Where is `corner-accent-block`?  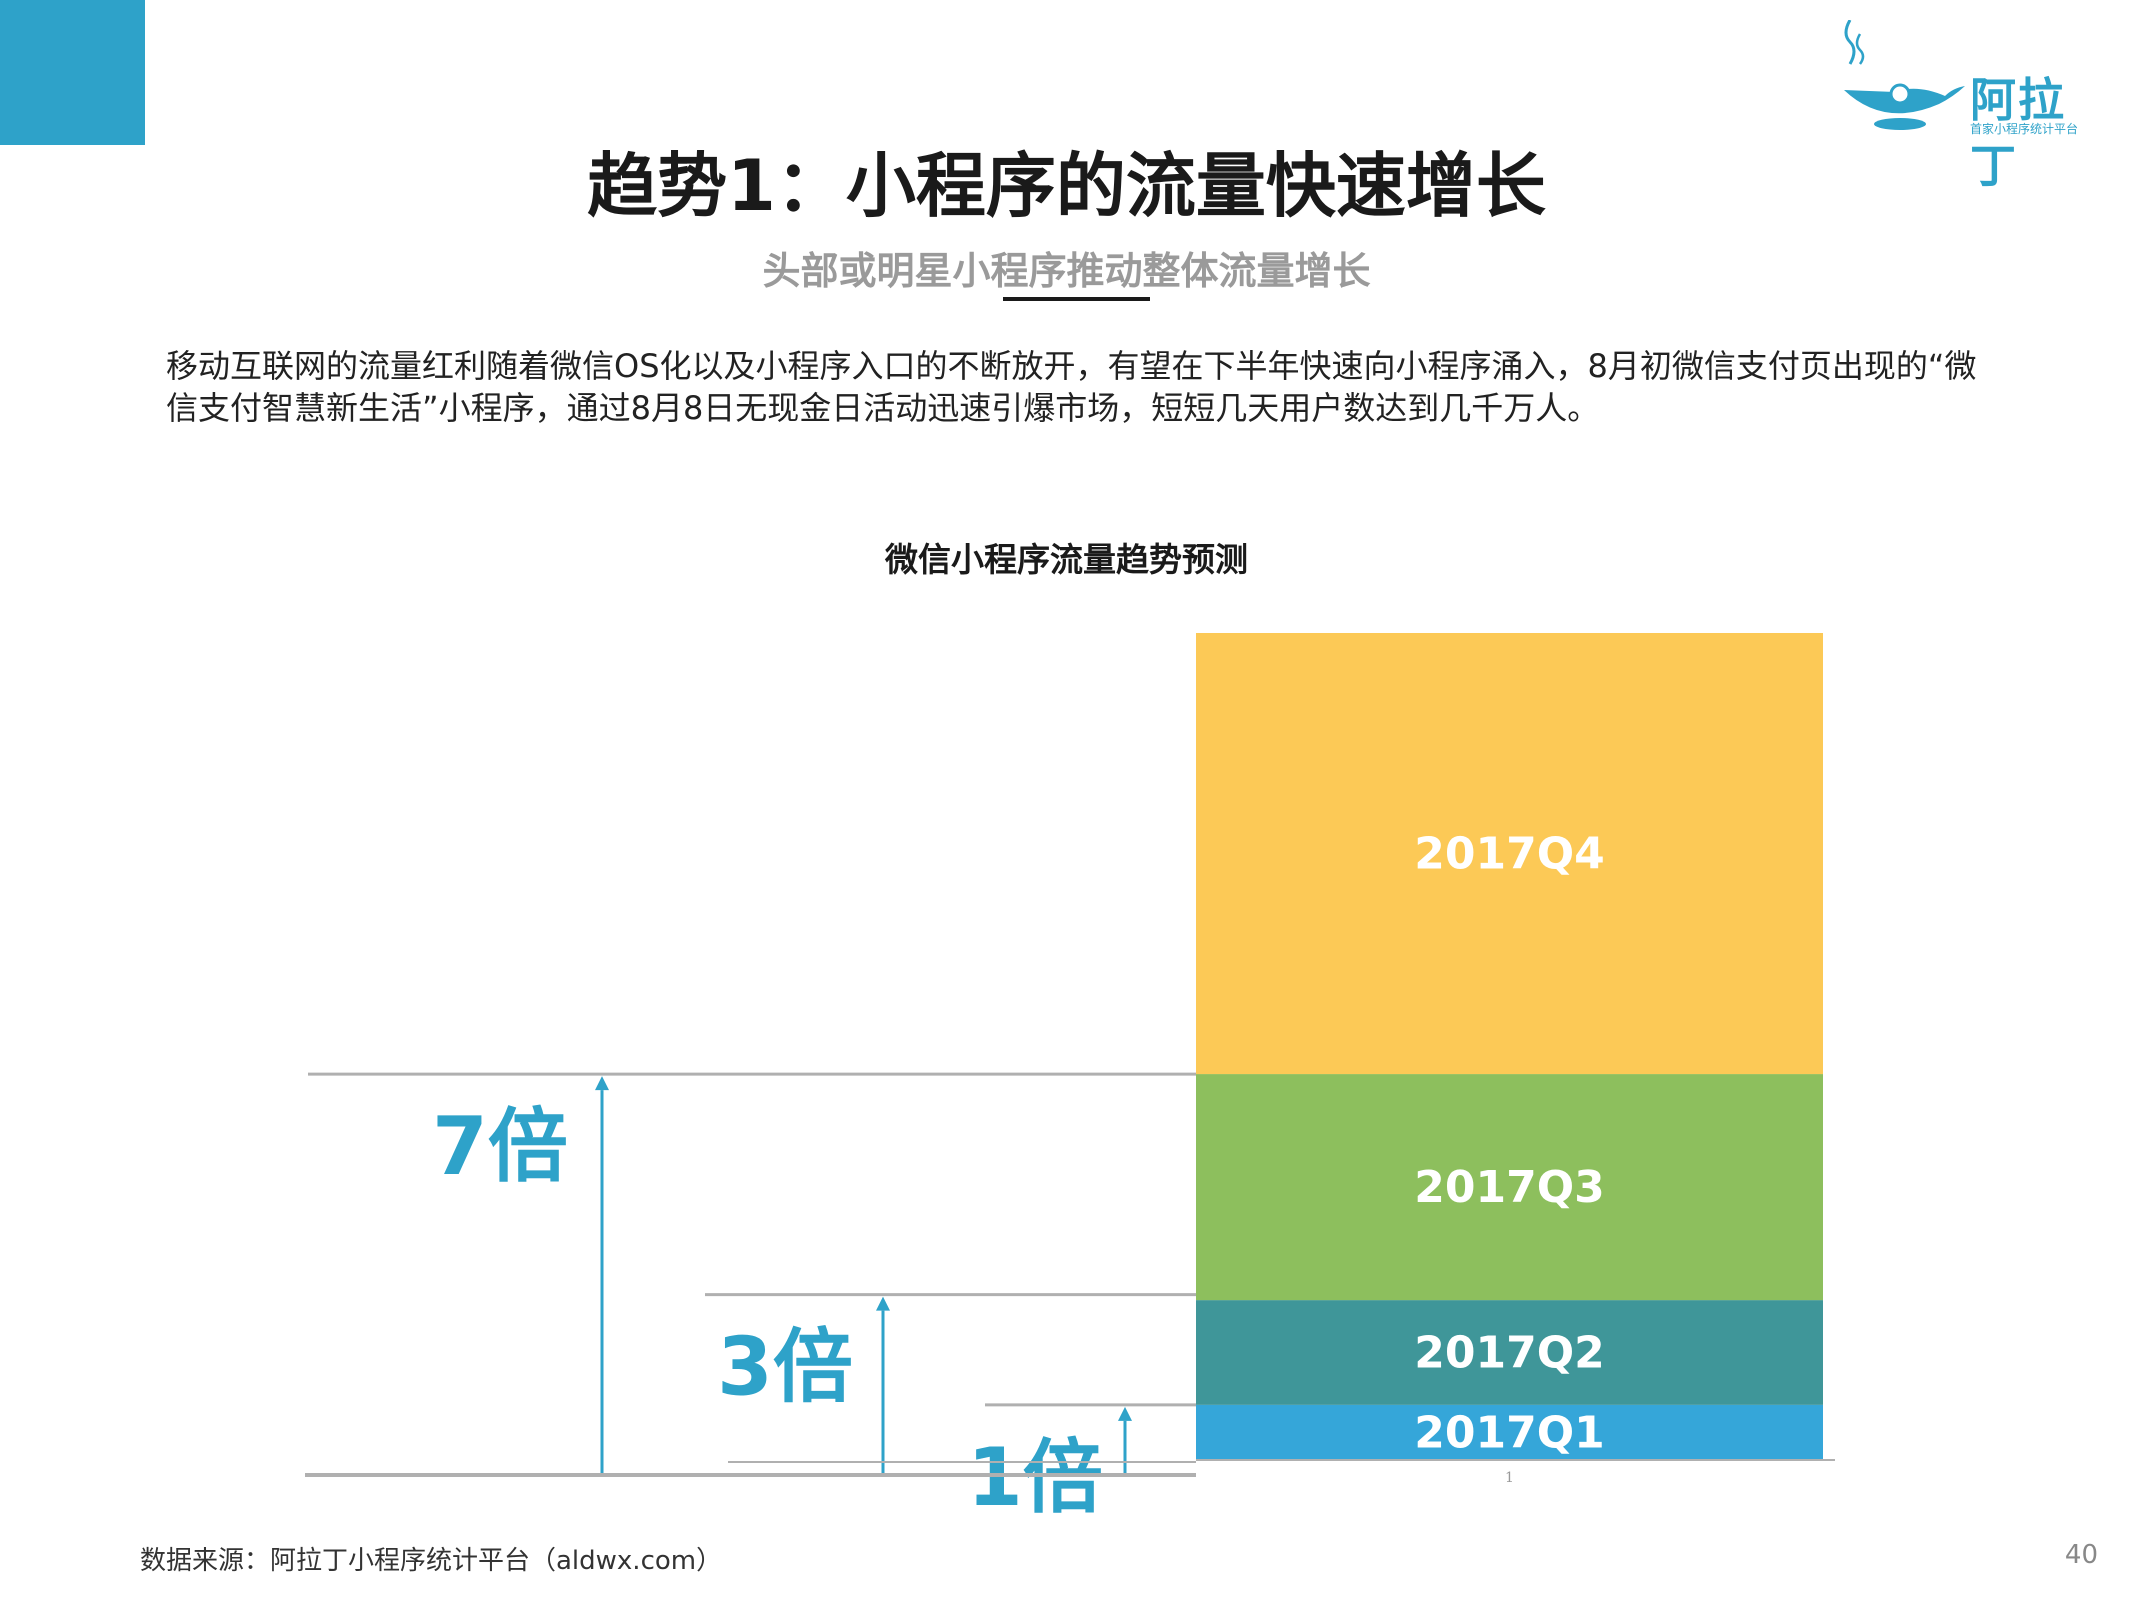
corner-accent-block is located at coordinates (72, 72).